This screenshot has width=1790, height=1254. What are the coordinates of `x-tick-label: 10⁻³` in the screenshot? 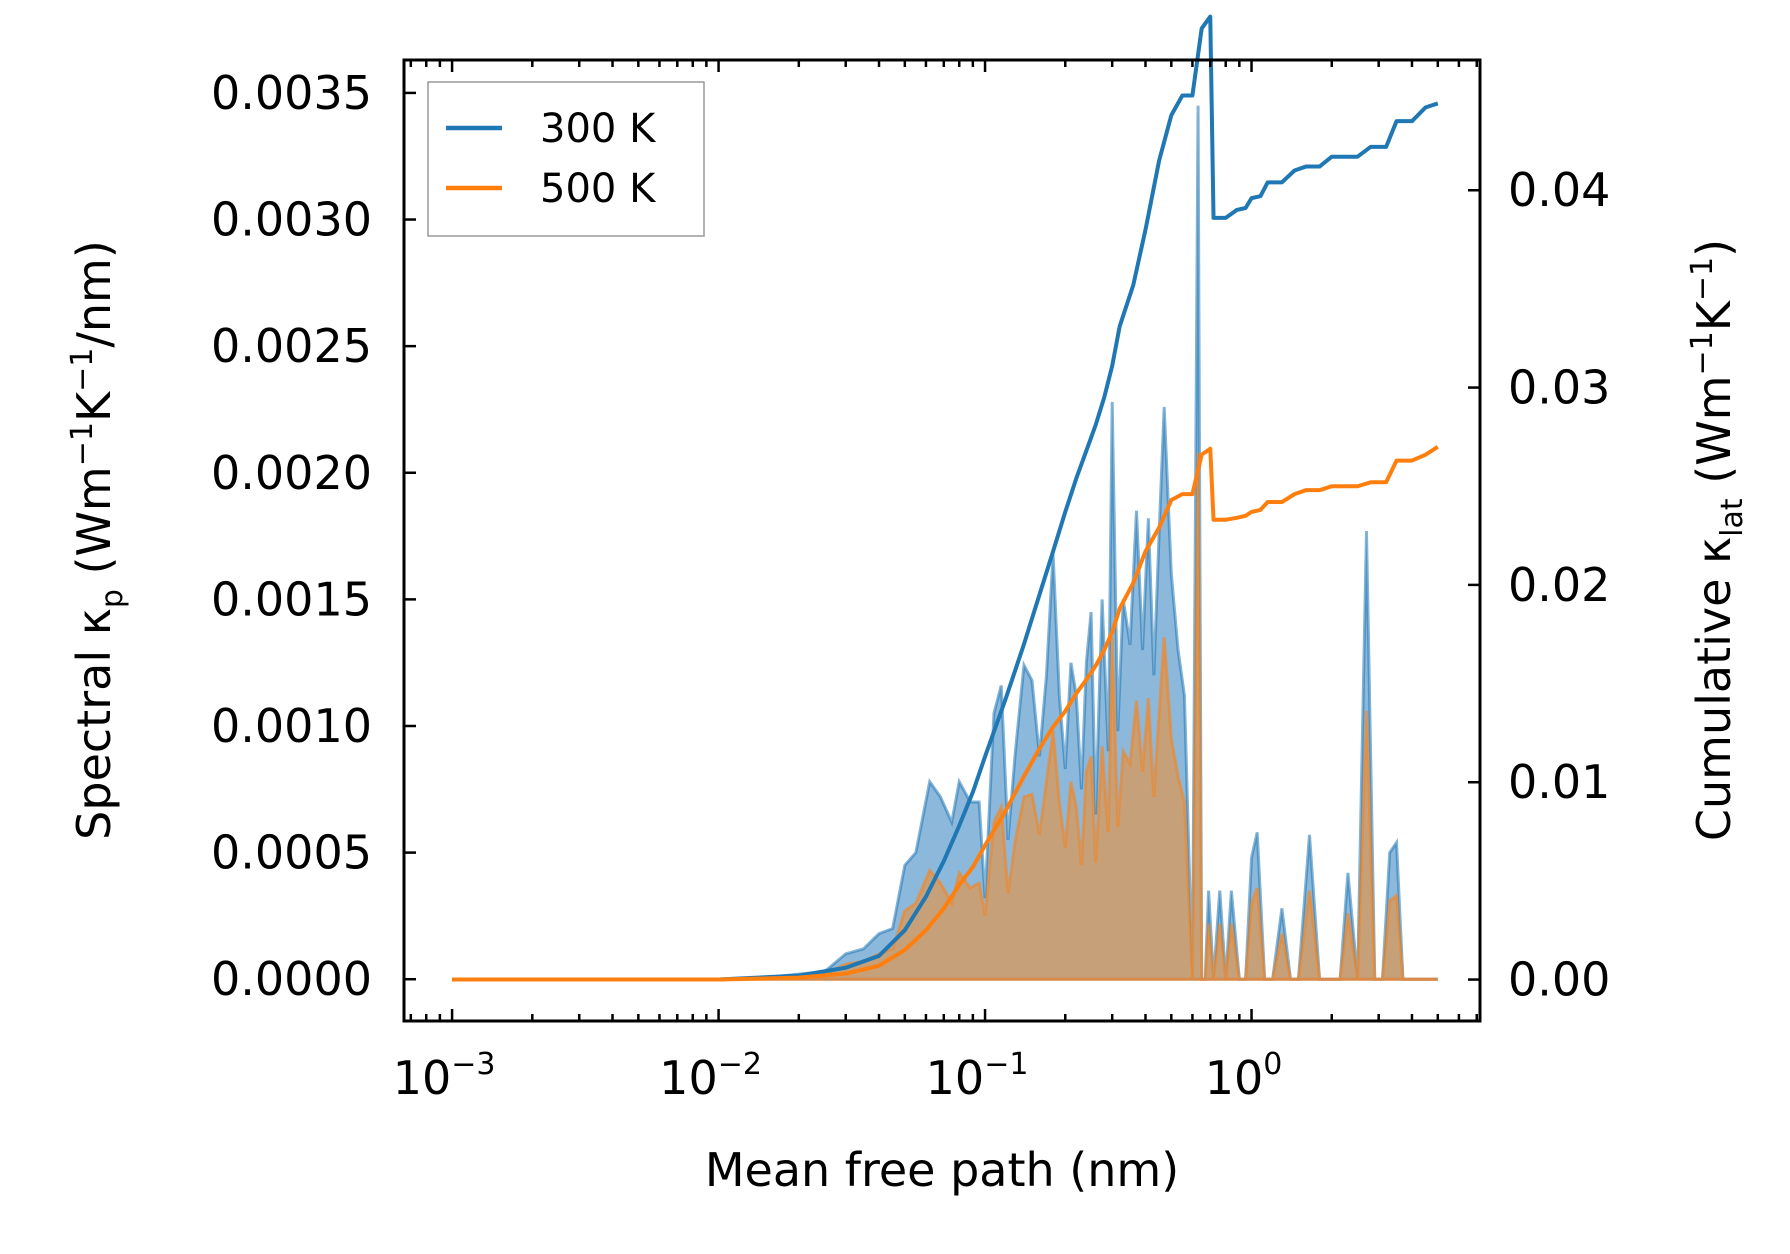 It's located at (444, 1076).